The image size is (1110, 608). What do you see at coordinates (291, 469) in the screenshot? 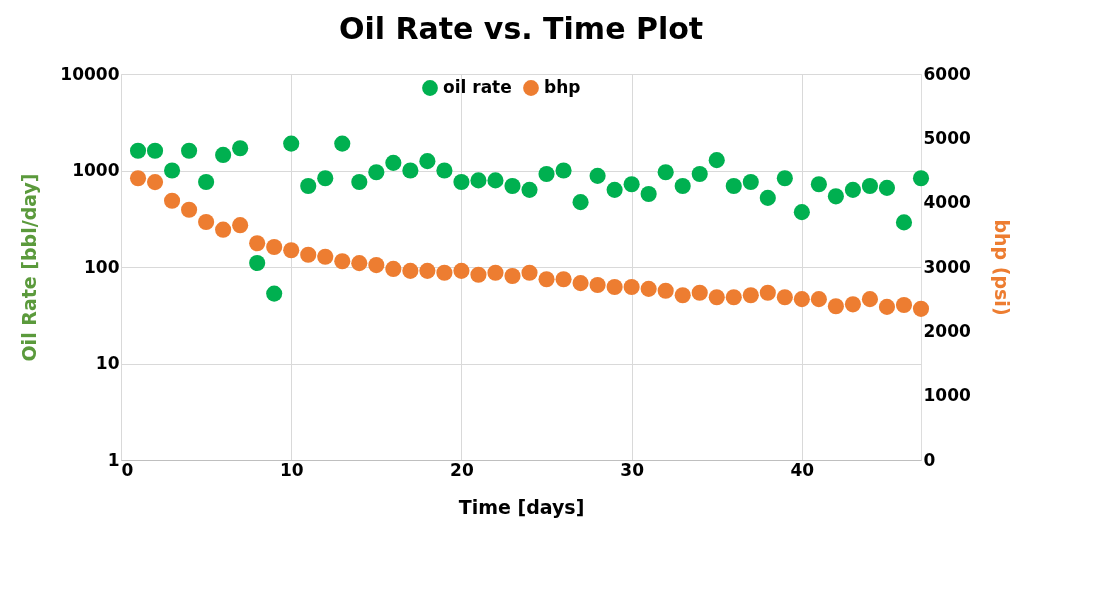
I see `x-tick-label: 10` at bounding box center [291, 469].